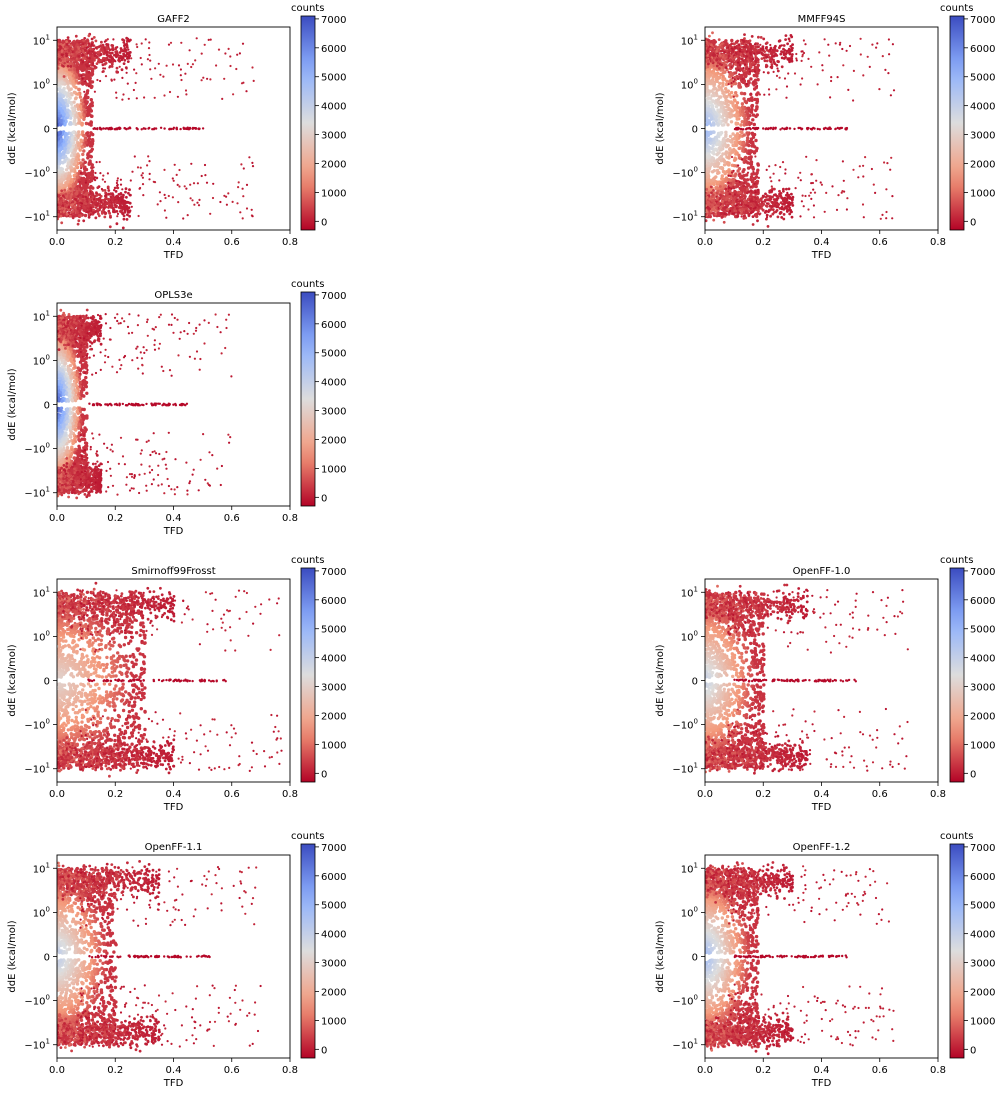  What do you see at coordinates (232, 242) in the screenshot?
I see `x-tick-label: 0.6` at bounding box center [232, 242].